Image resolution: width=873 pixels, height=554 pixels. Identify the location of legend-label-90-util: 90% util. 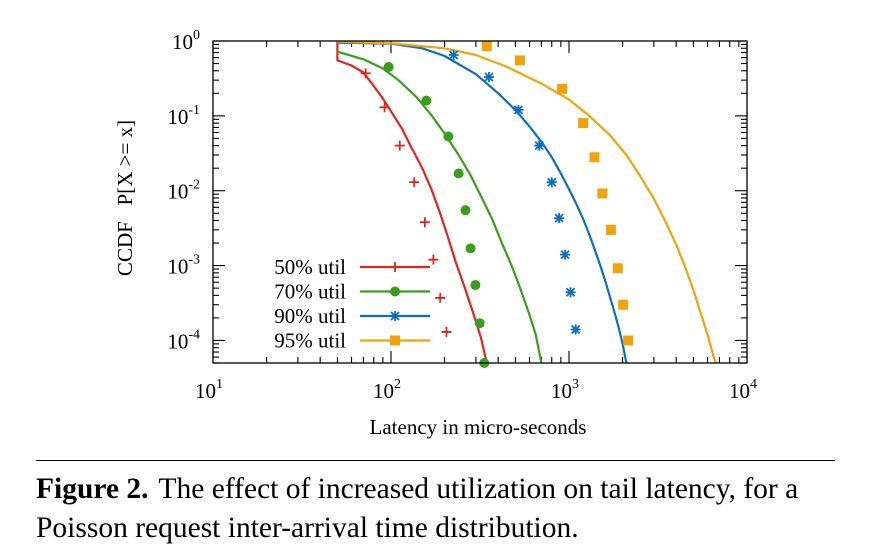
(310, 316).